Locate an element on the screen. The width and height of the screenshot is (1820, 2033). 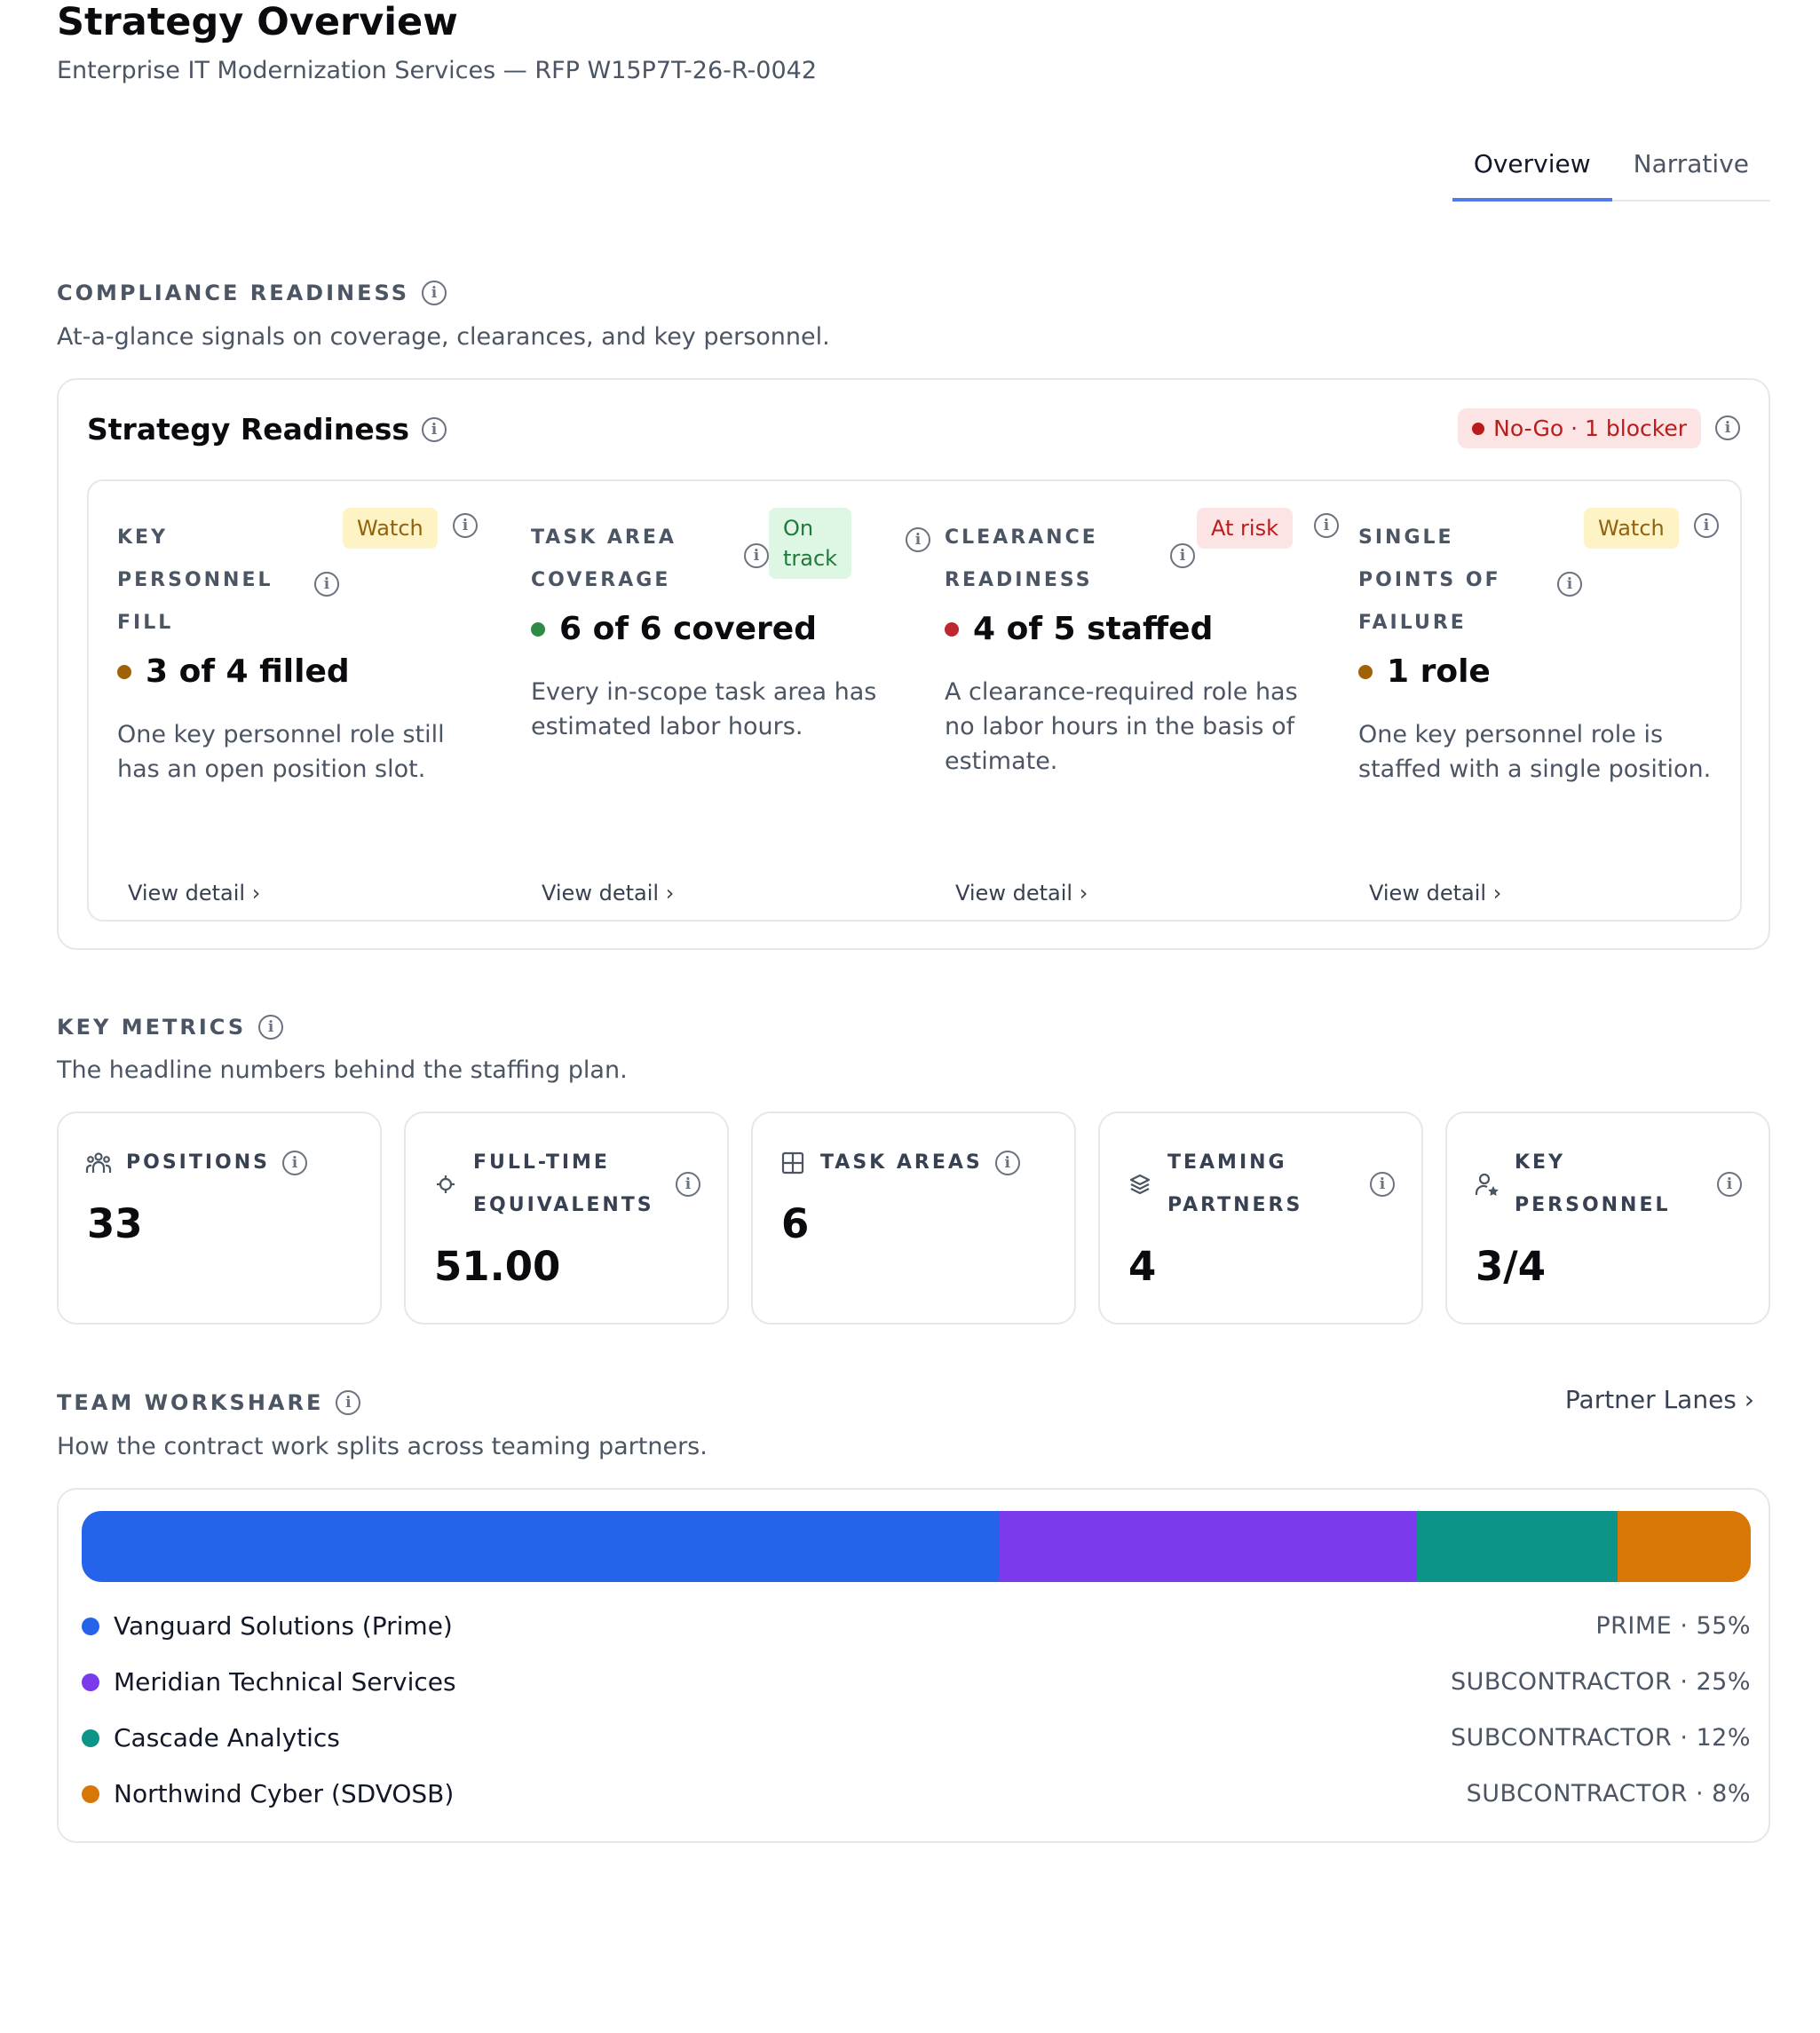
signal-label: CLEARANCE READINESS is located at coordinates (1021, 559).